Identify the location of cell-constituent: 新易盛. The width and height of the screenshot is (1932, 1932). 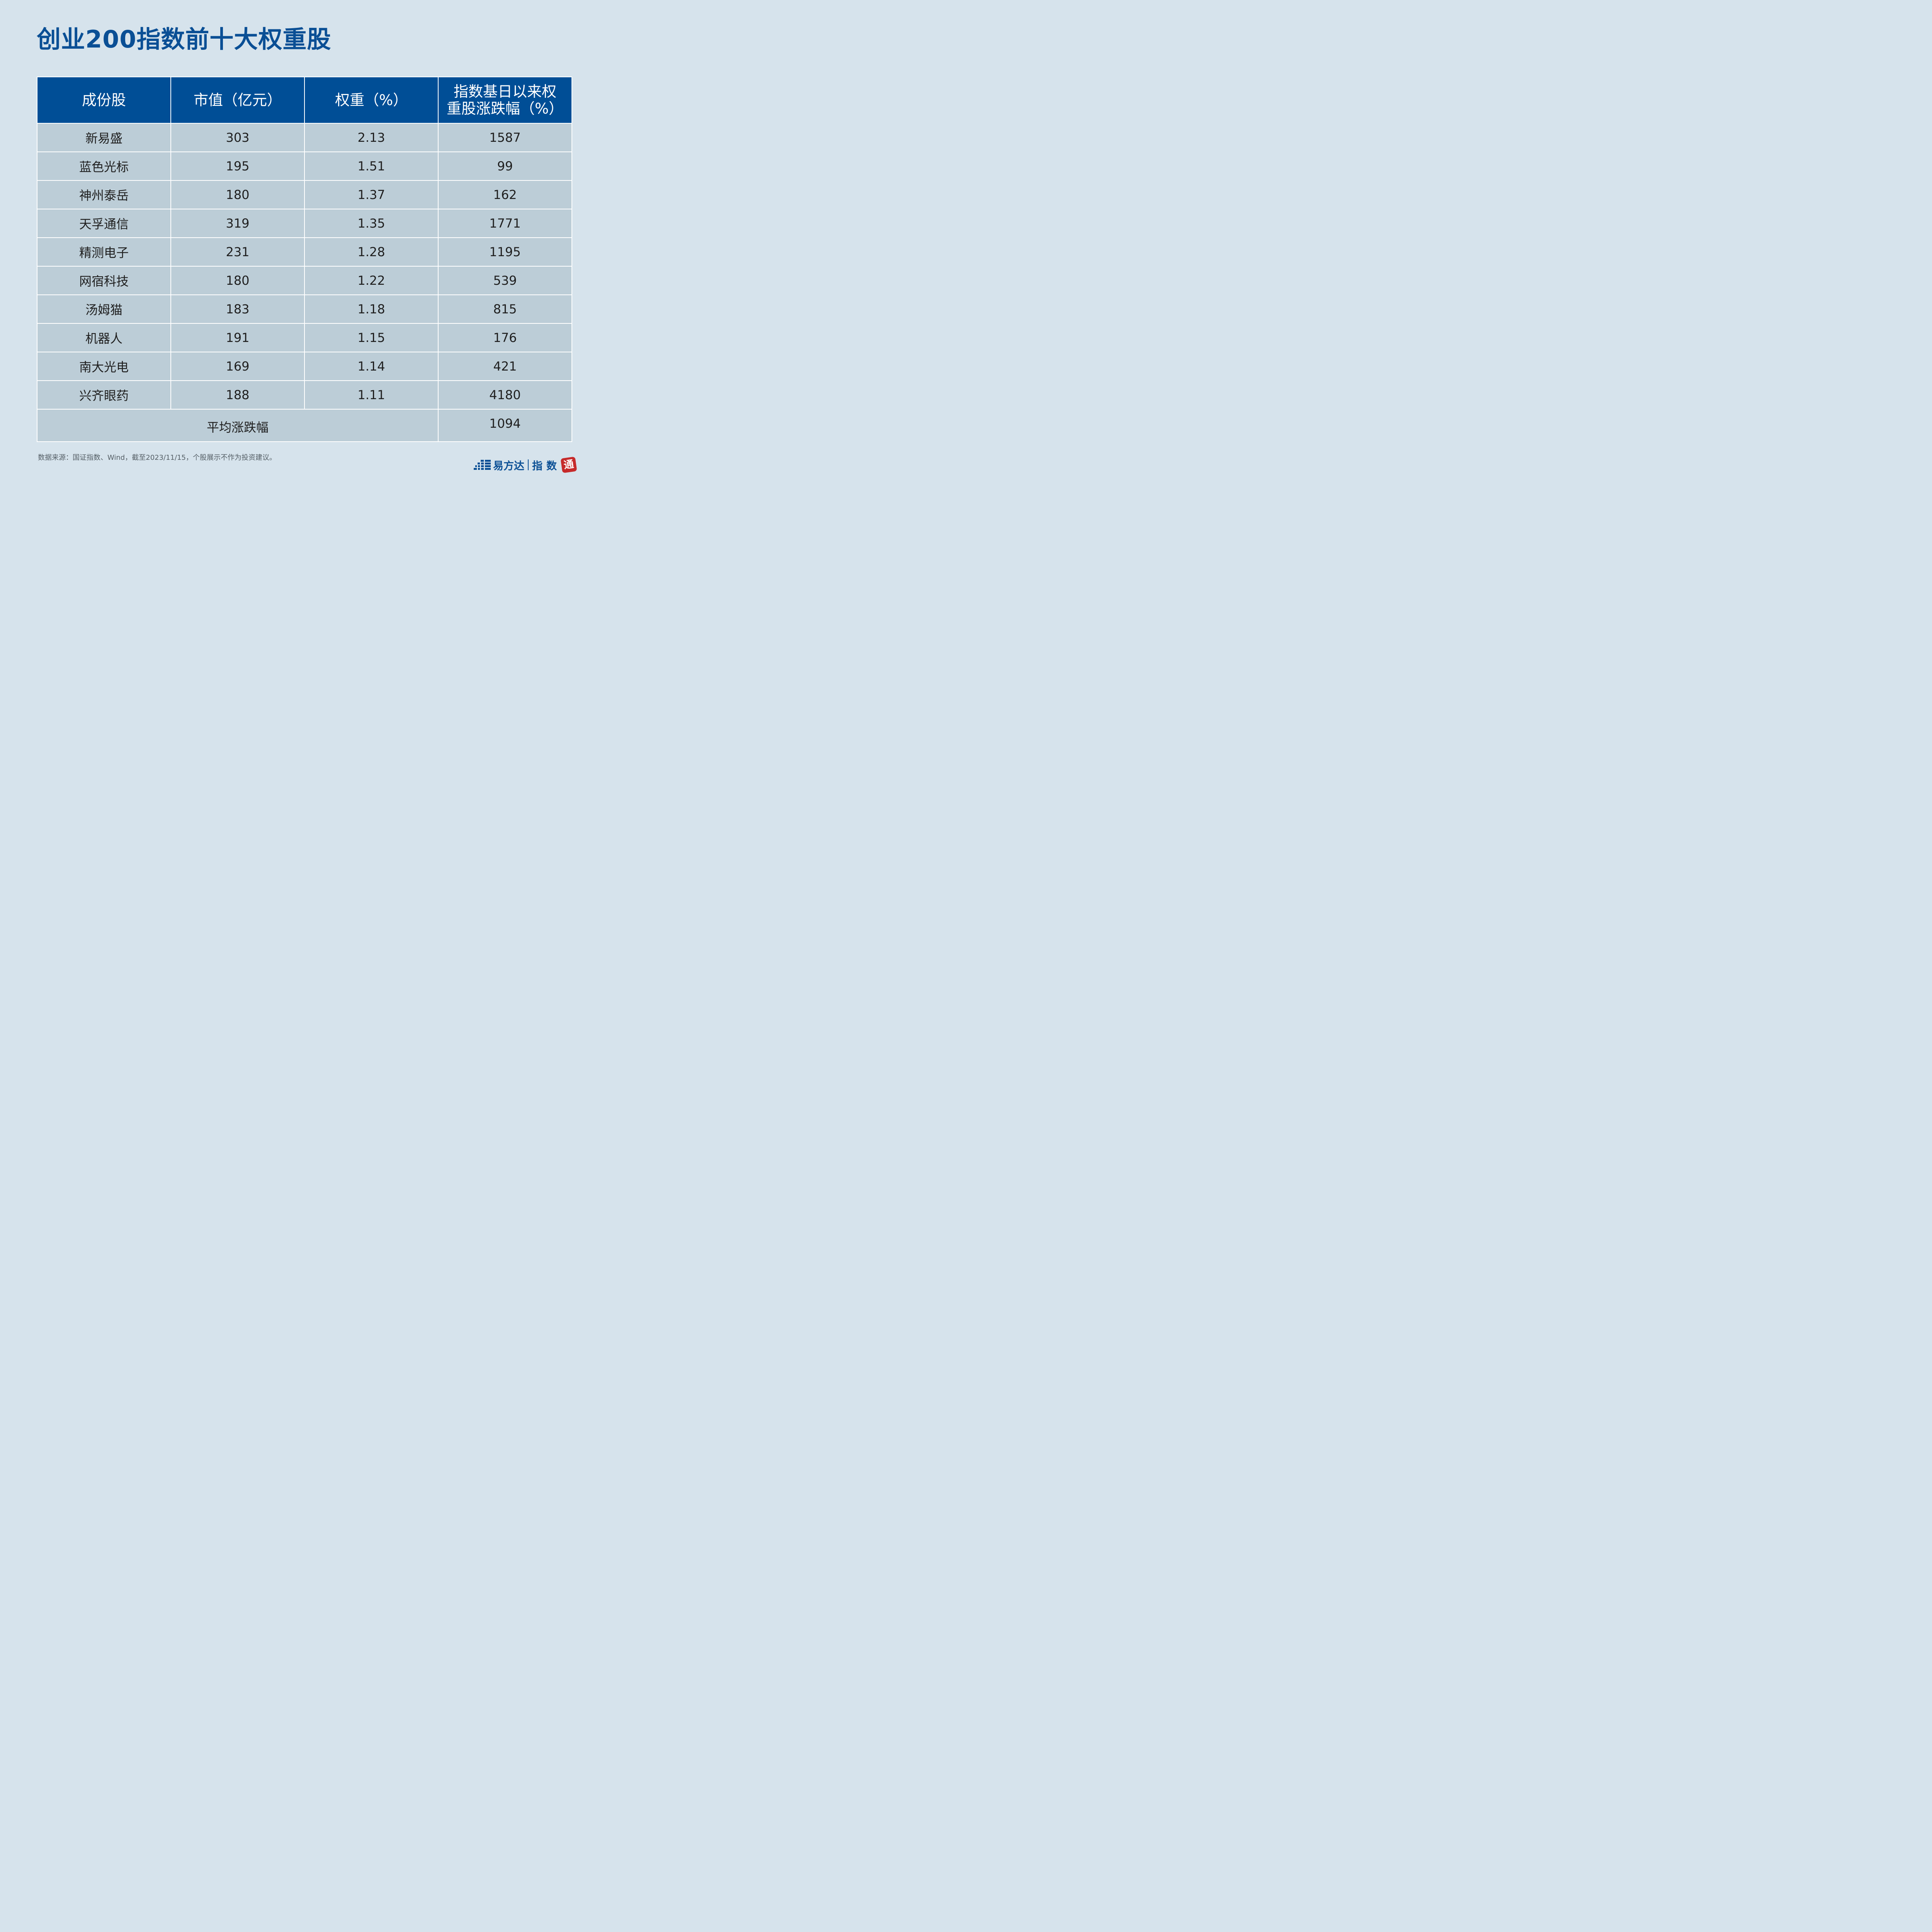
(104, 137).